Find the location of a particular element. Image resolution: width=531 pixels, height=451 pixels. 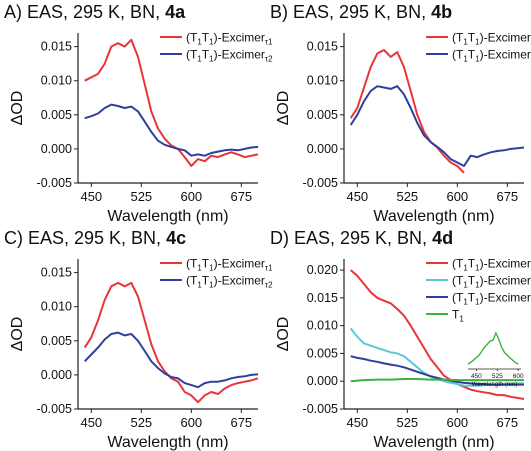

panel-title: B) EAS, 295 K, BN, 4b is located at coordinates (361, 12).